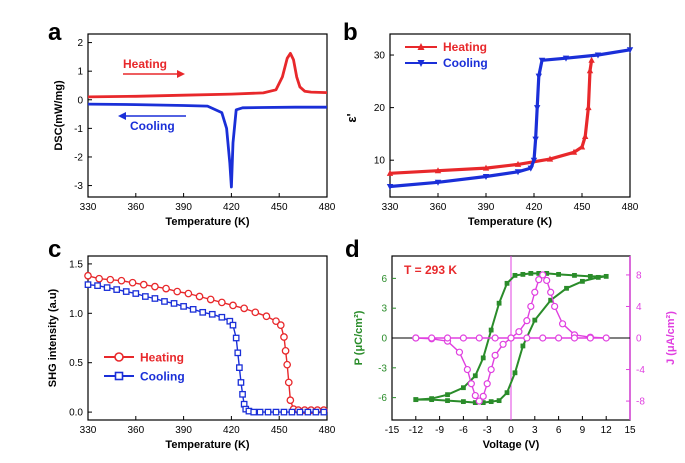  I want to click on panel-d-xtick-label: -3, so click(487, 430).